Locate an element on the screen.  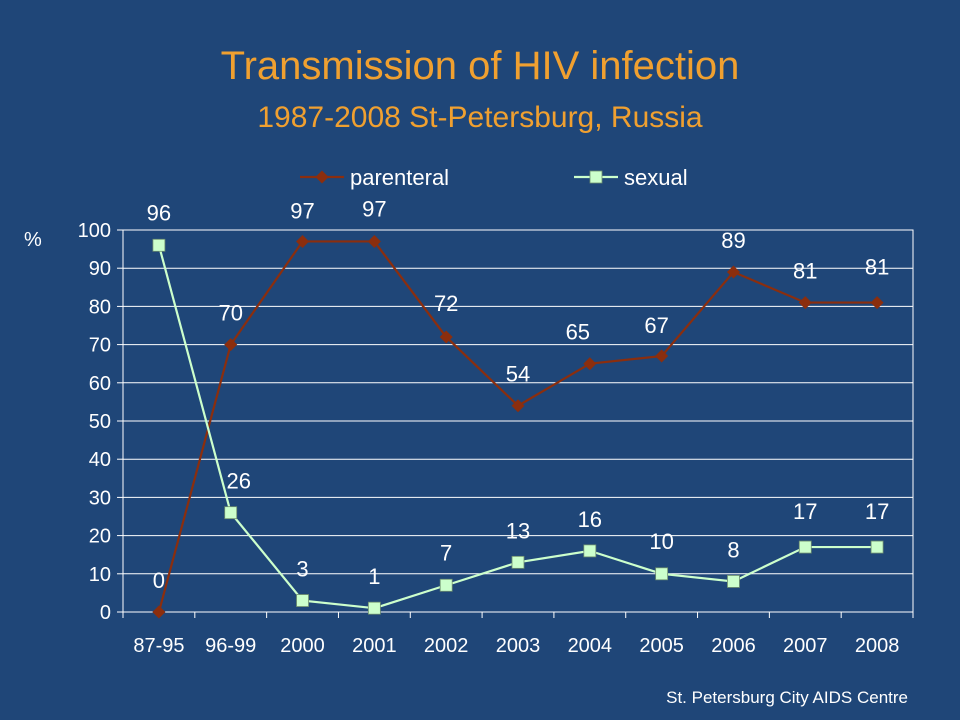
parenteral-data-label: 70 is located at coordinates (230, 313).